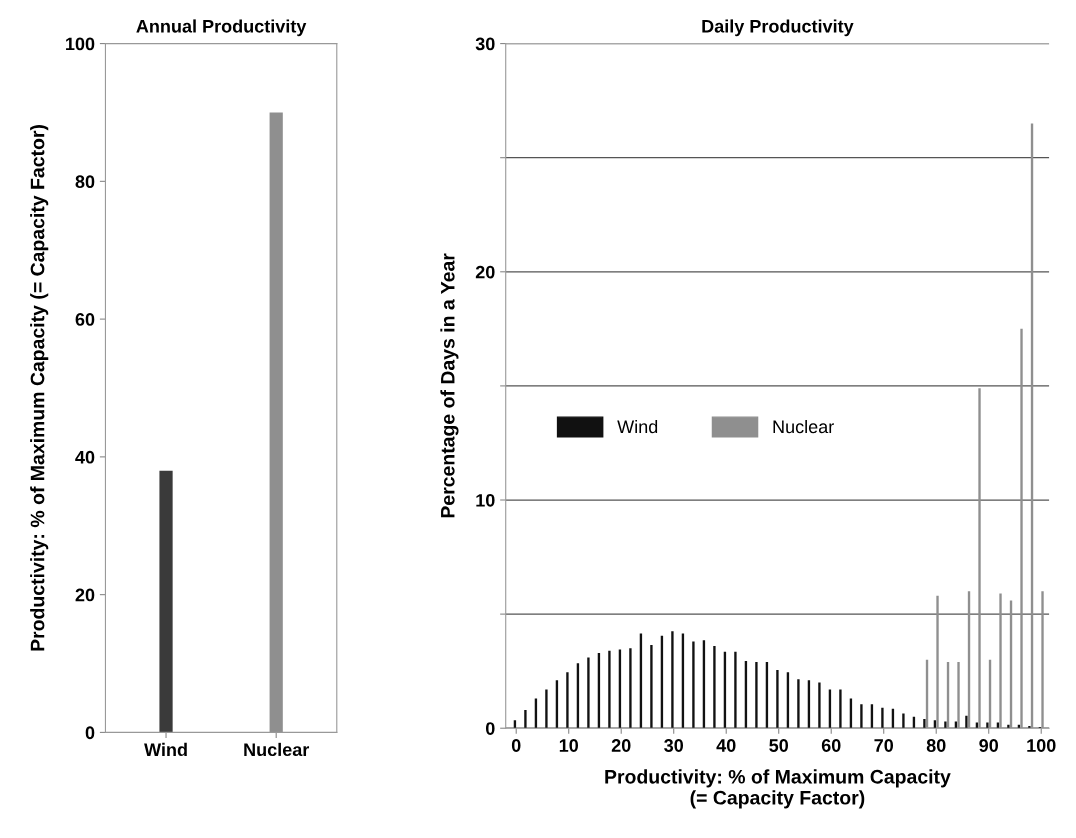  Describe the element at coordinates (936, 745) in the screenshot. I see `x-tick-label: 80` at that location.